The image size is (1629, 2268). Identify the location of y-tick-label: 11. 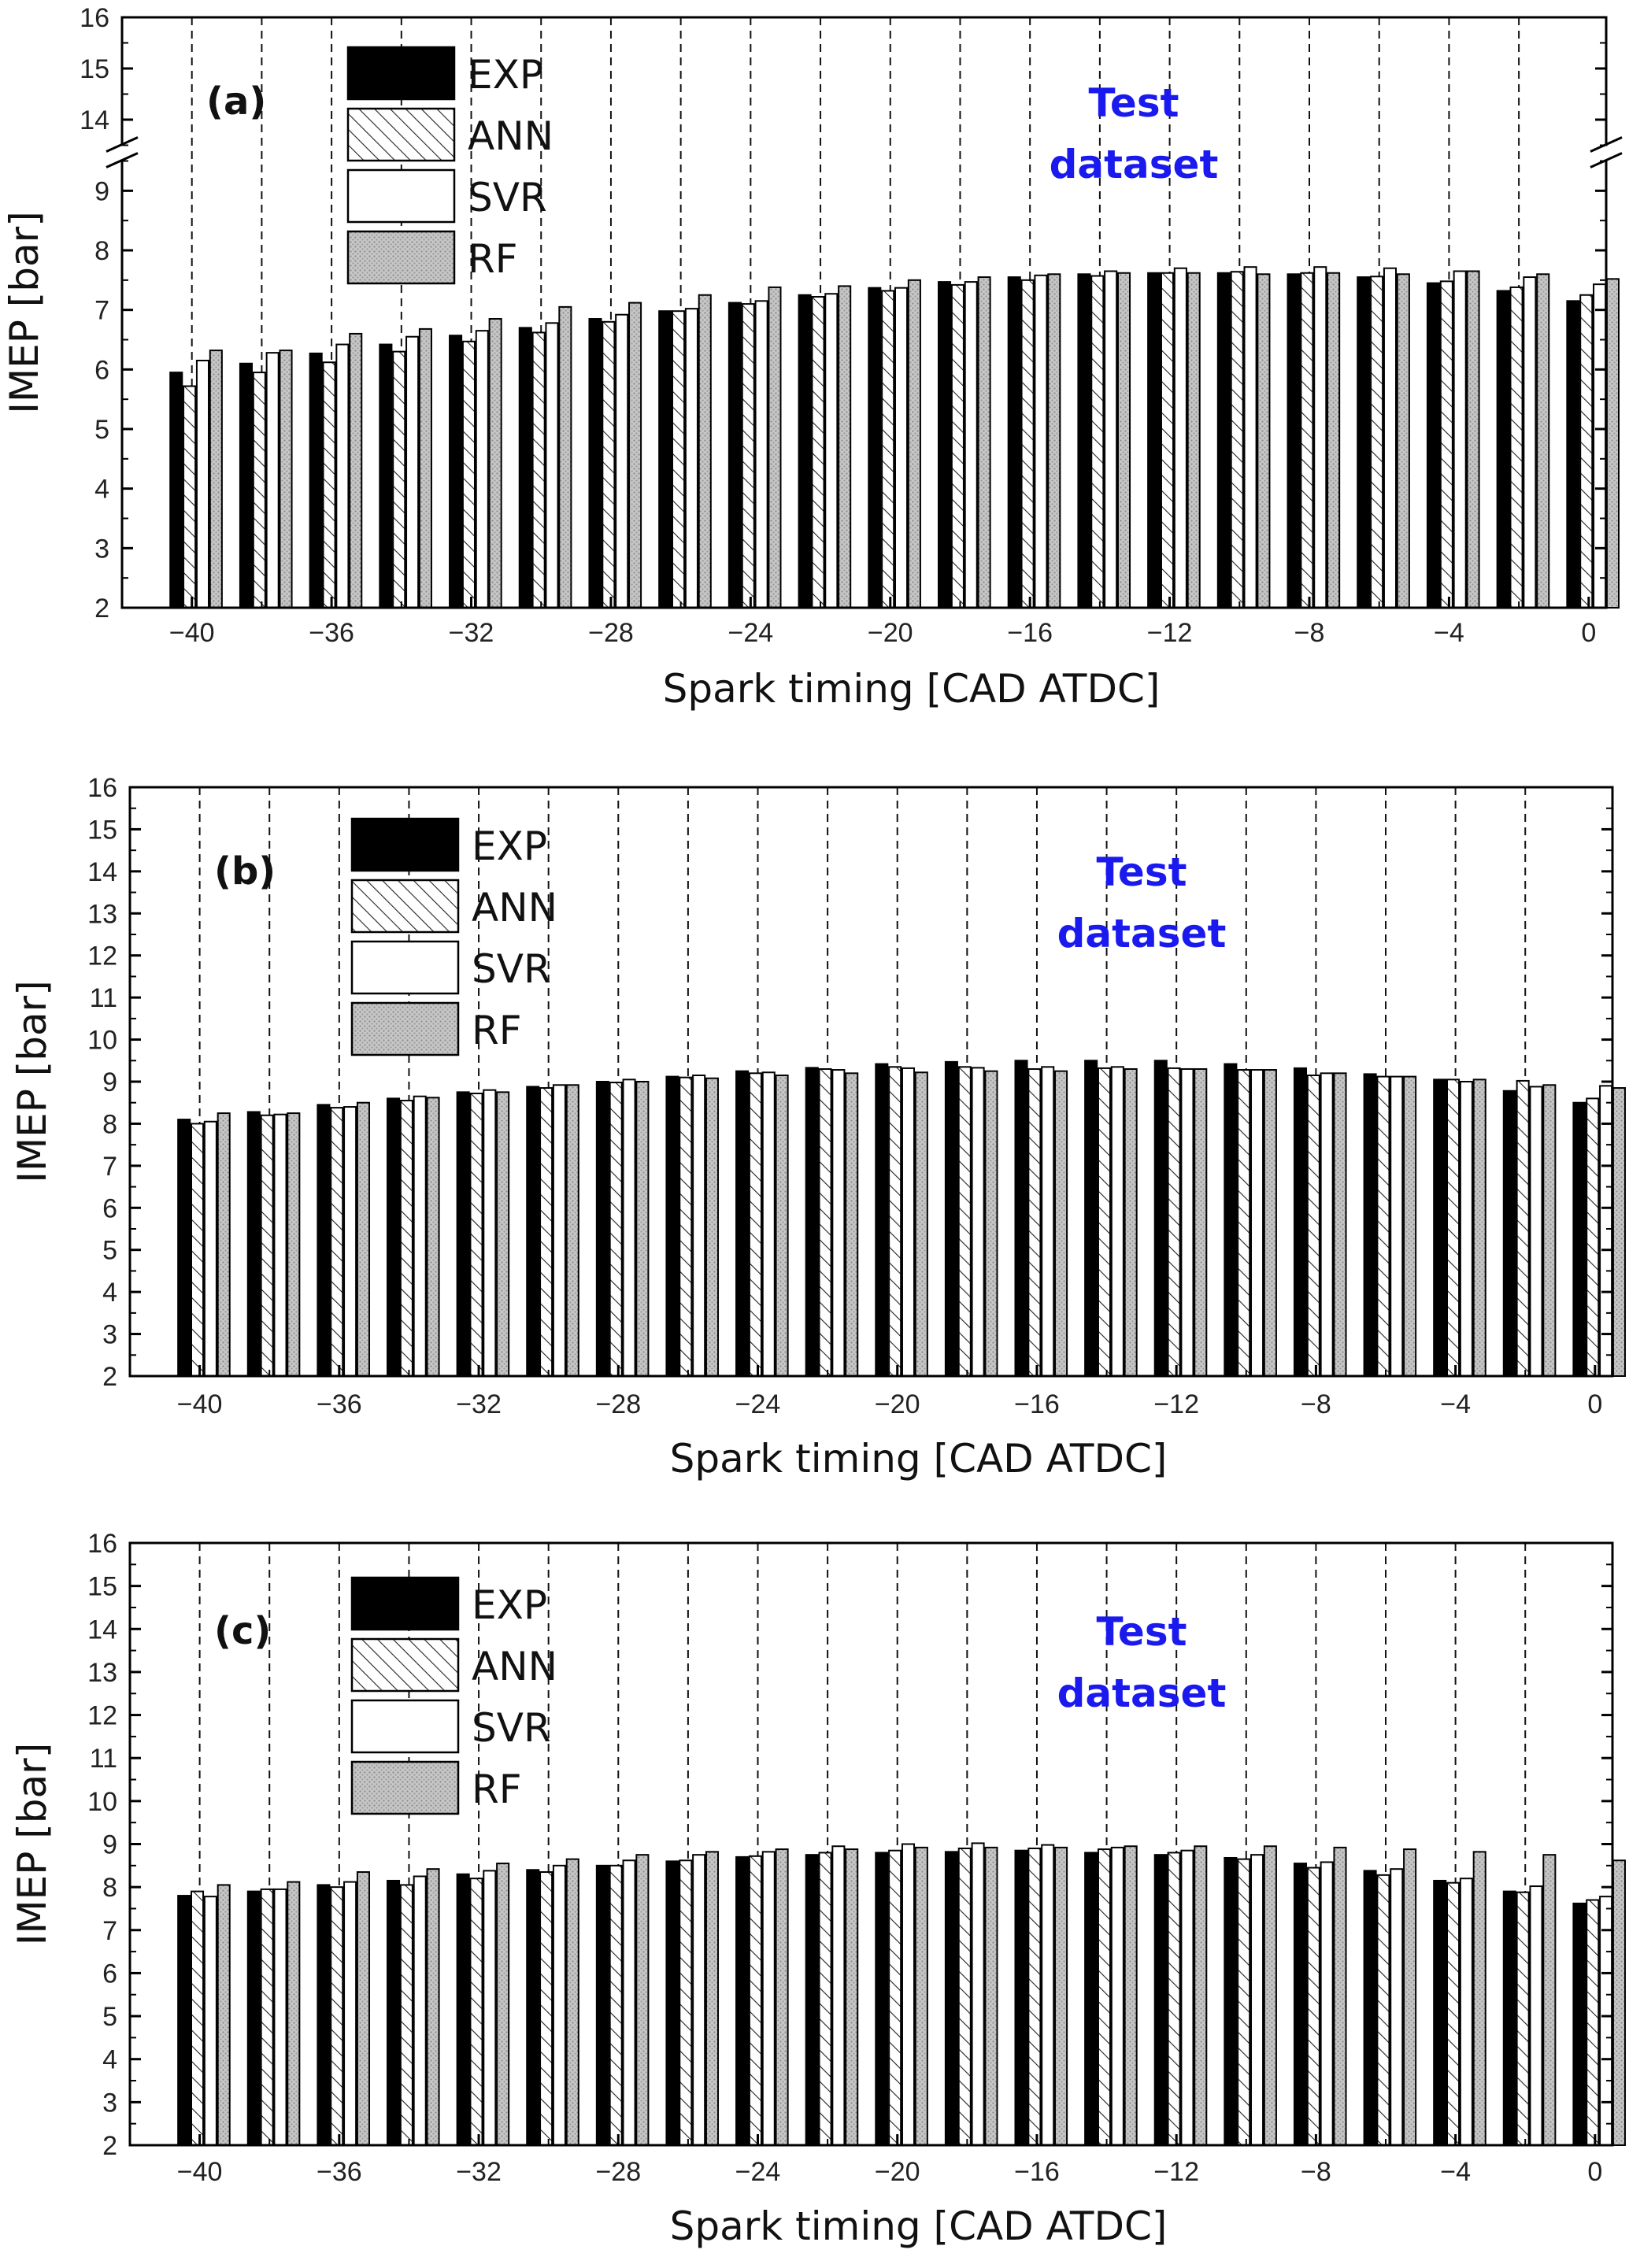
(103, 998).